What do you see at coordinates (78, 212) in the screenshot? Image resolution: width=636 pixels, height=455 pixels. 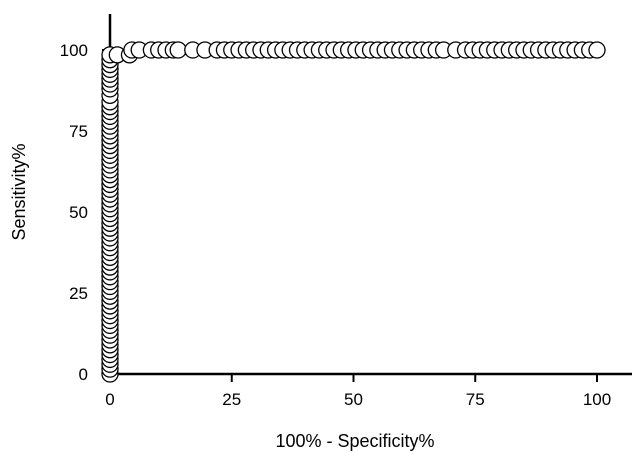 I see `y-tick-label: 50` at bounding box center [78, 212].